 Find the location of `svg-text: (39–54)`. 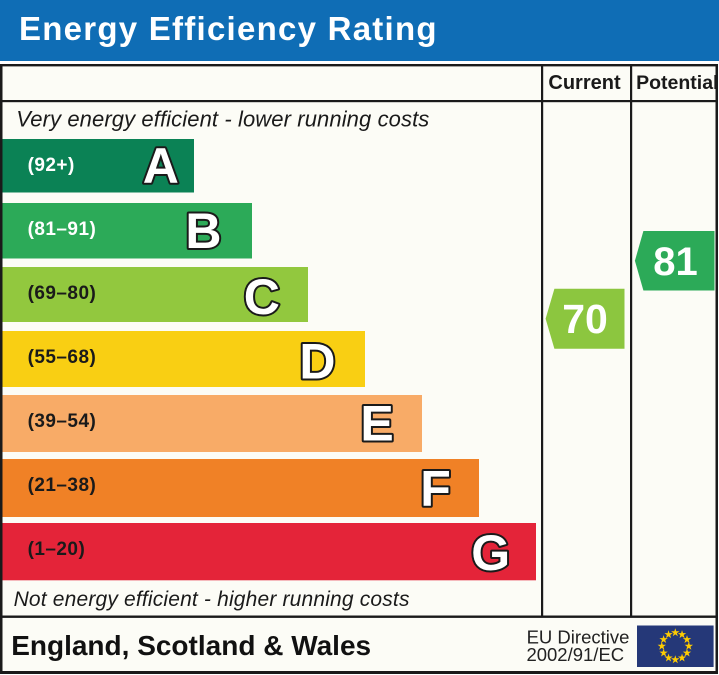

svg-text: (39–54) is located at coordinates (62, 421).